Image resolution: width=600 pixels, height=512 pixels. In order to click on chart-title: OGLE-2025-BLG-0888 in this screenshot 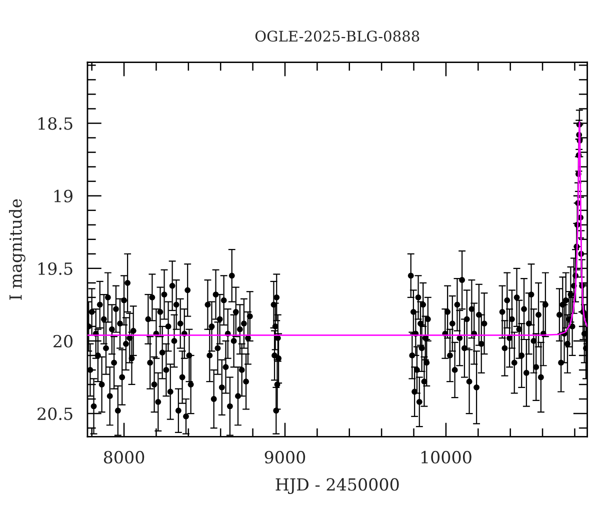, I will do `click(337, 36)`.